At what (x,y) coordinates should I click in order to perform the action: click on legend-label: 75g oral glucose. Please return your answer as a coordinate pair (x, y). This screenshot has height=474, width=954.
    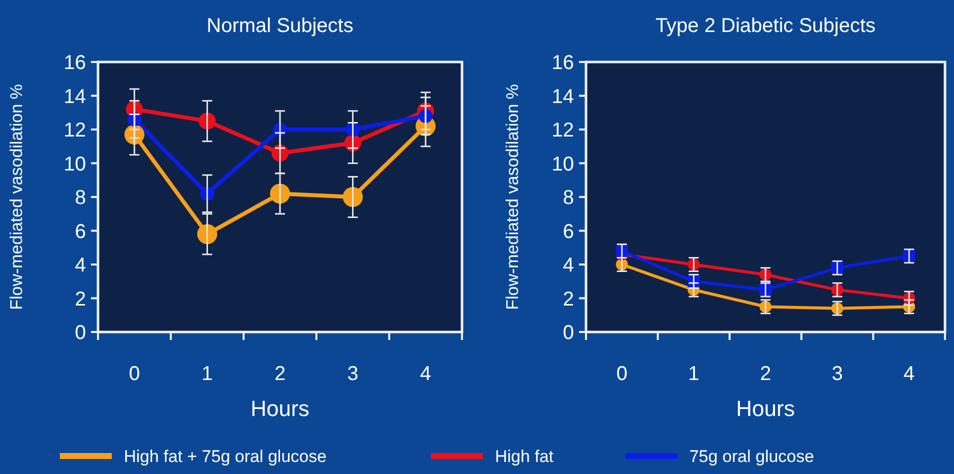
    Looking at the image, I should click on (751, 456).